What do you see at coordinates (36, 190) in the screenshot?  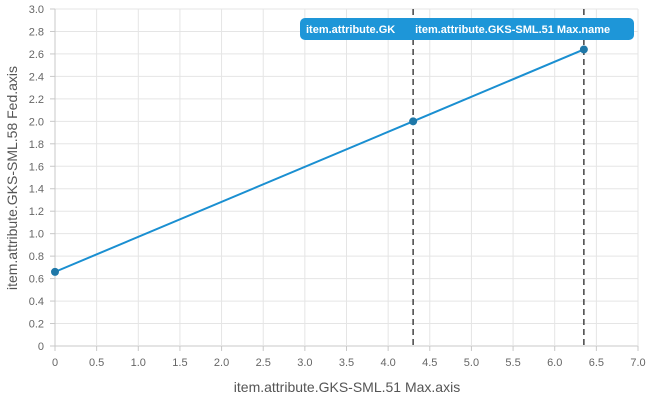 I see `y-tick-label: 1.4` at bounding box center [36, 190].